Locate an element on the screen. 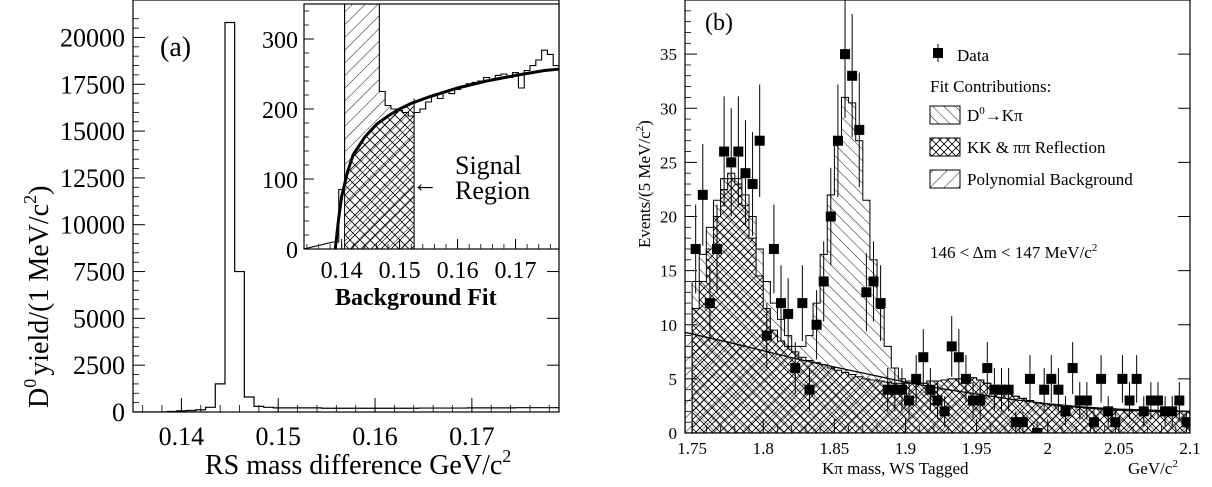 The height and width of the screenshot is (487, 1212). panel-b-x-axis-unit: GeV/c2 is located at coordinates (1153, 468).